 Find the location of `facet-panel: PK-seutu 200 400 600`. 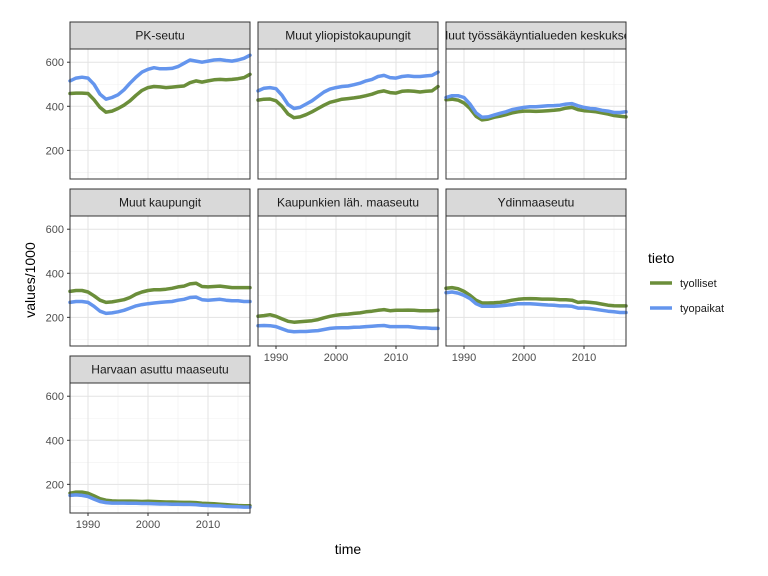

facet-panel: PK-seutu 200 400 600 is located at coordinates (149, 100).